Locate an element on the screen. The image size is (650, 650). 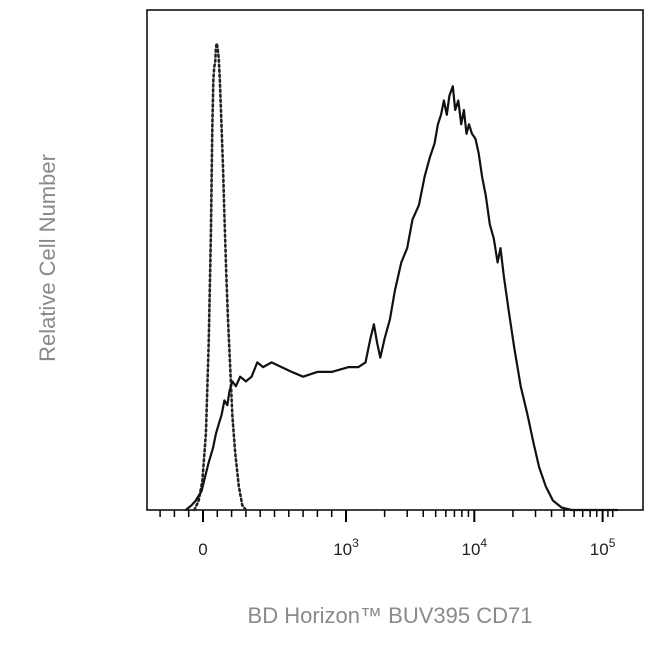
x-axis-major-ticks is located at coordinates (403, 516).